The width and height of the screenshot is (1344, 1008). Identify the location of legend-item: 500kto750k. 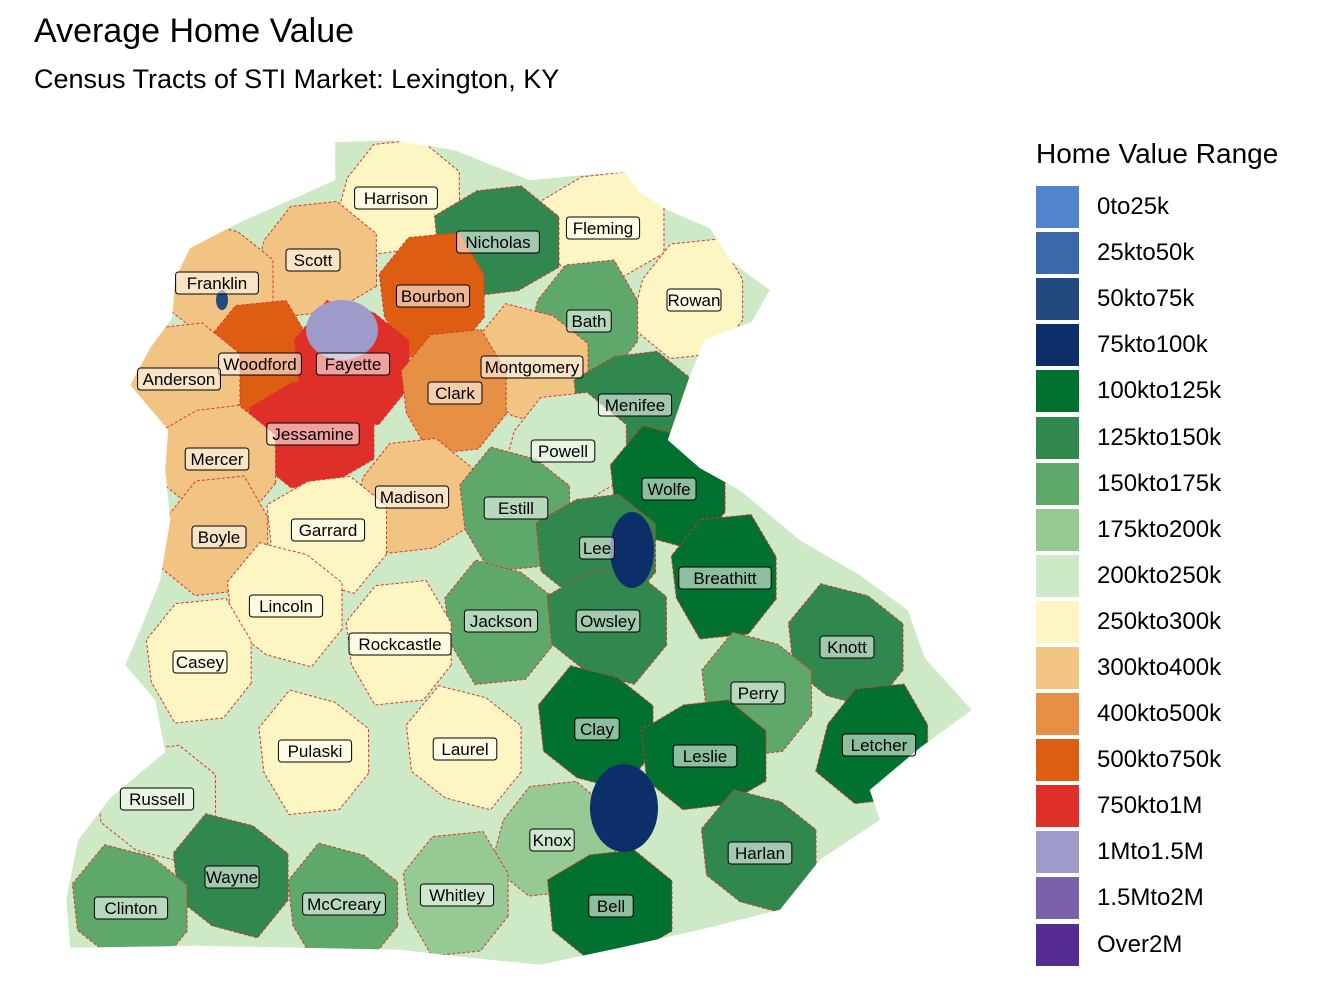
(1157, 760).